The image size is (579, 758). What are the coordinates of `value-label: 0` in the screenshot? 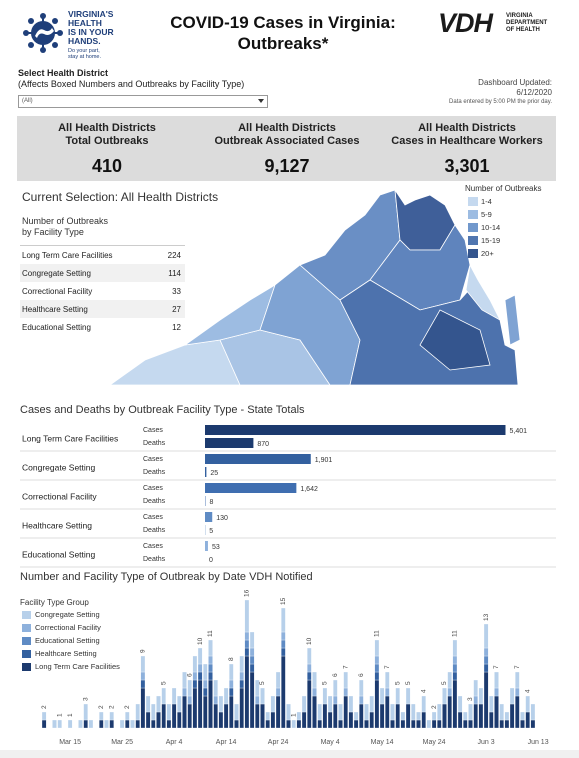 It's located at (211, 560).